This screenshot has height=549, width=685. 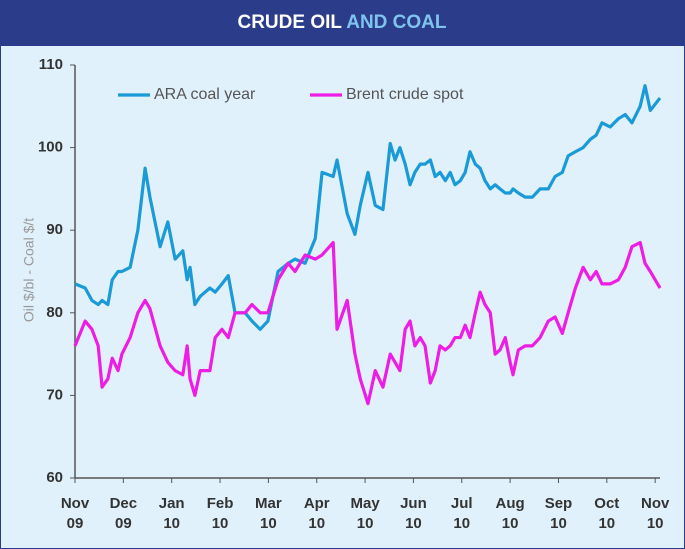 What do you see at coordinates (268, 513) in the screenshot?
I see `x-tick-label: Mar 10` at bounding box center [268, 513].